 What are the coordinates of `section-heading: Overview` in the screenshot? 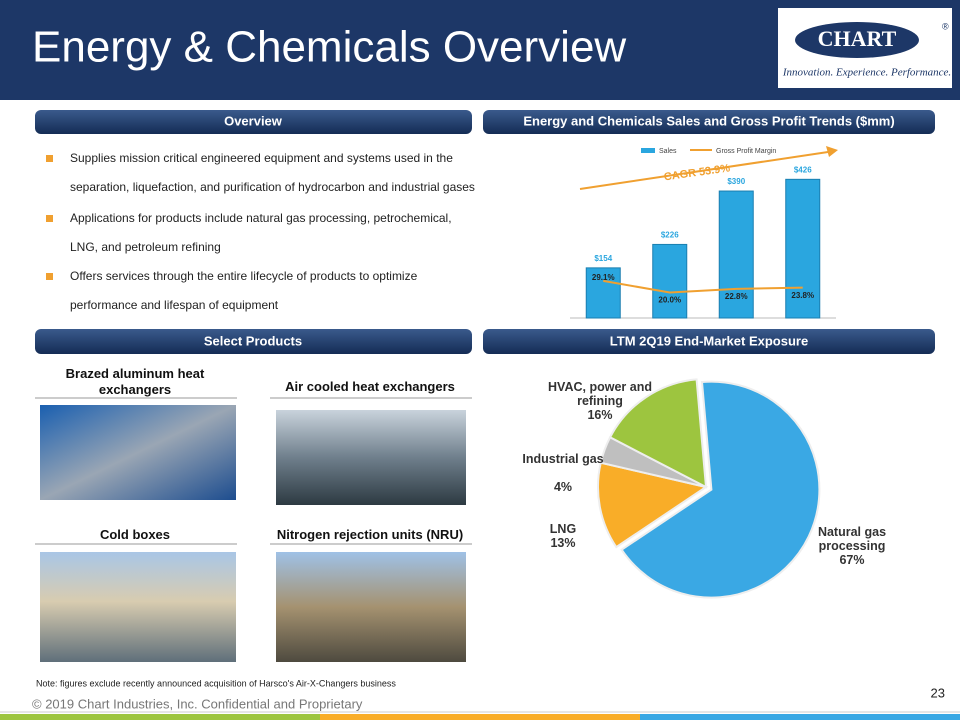 It's located at (253, 120).